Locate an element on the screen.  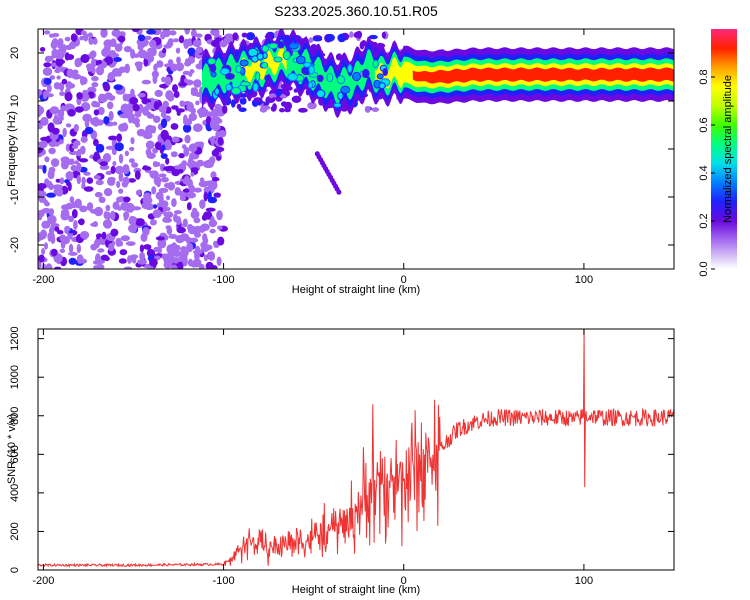
colorbar-tick-label: 0.2 is located at coordinates (704, 220).